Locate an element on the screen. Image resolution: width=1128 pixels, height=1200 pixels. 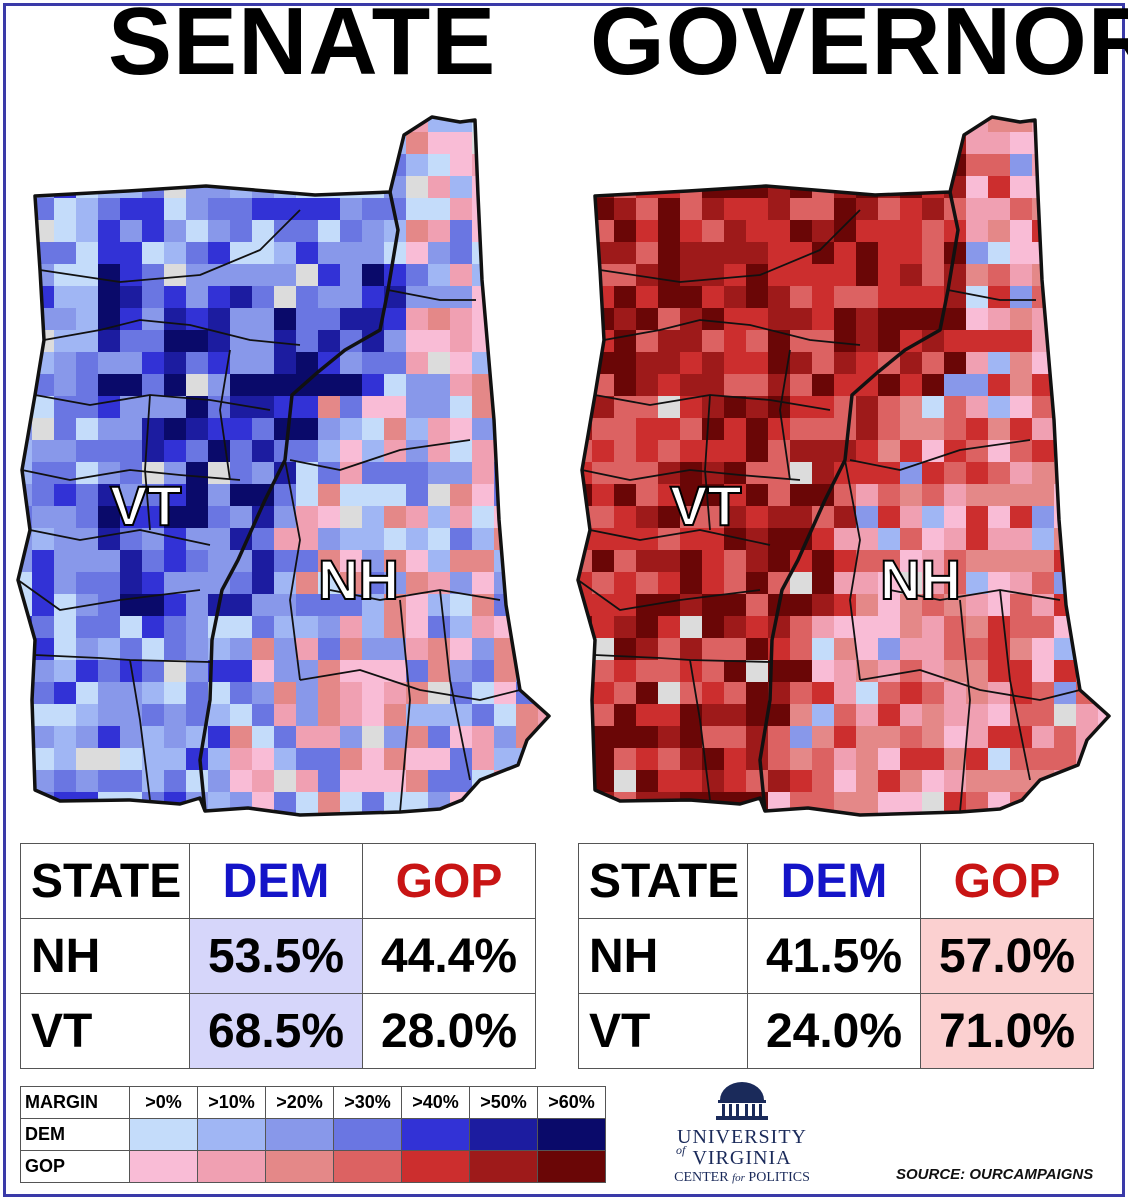
dem-share-cell: 41.5% is located at coordinates (834, 956).